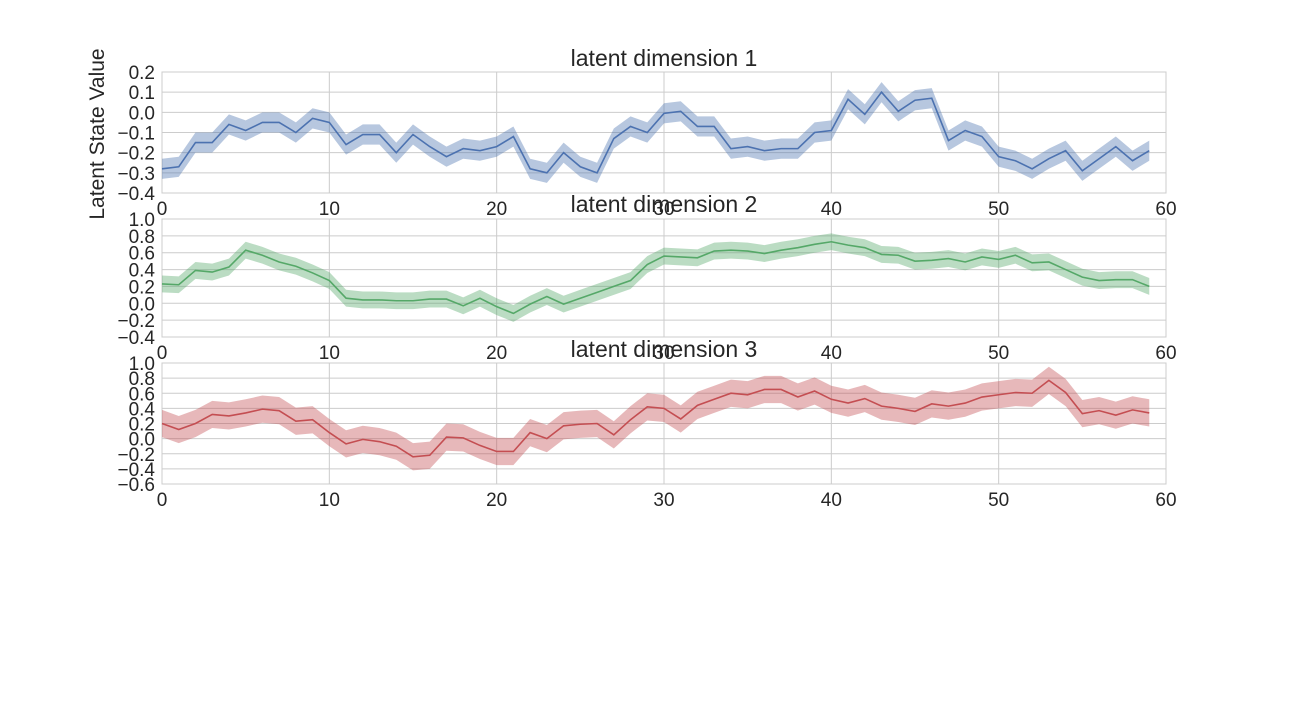 The width and height of the screenshot is (1296, 720). I want to click on subplot-2-series-line, so click(655, 277).